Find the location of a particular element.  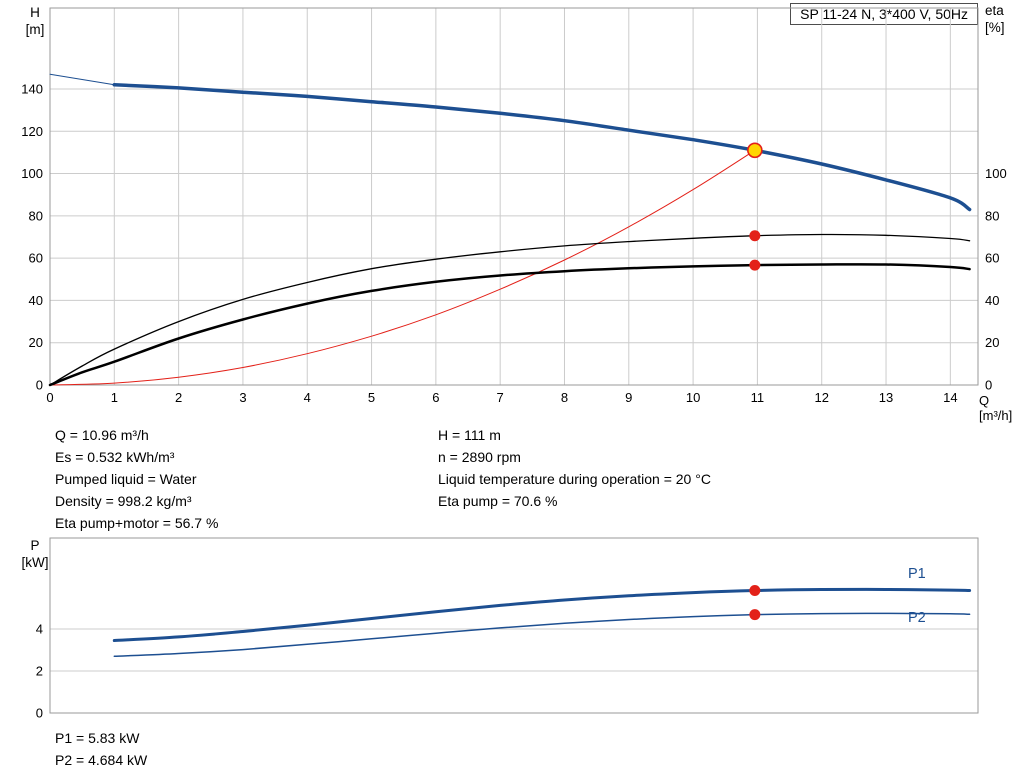

annotation-line-h: H = 111 m is located at coordinates (469, 435).